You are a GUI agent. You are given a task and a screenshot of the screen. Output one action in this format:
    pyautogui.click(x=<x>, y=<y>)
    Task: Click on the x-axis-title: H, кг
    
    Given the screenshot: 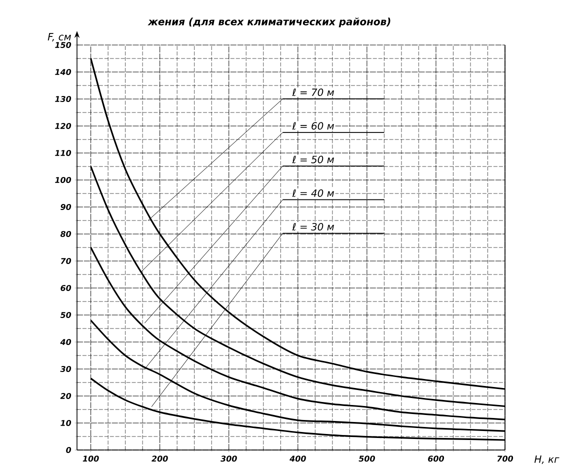 What is the action you would take?
    pyautogui.click(x=547, y=460)
    